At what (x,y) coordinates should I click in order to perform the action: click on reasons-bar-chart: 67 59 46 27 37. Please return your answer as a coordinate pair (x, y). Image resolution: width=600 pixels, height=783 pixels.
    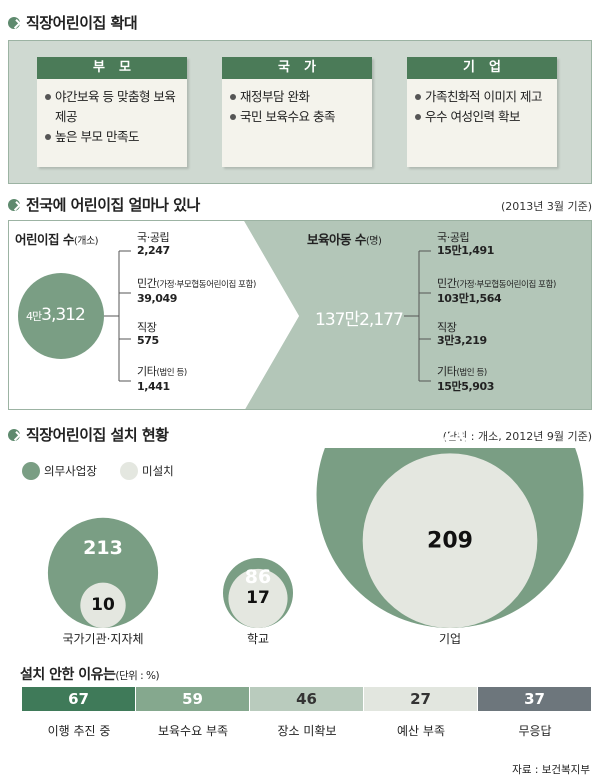
    Looking at the image, I should click on (307, 699).